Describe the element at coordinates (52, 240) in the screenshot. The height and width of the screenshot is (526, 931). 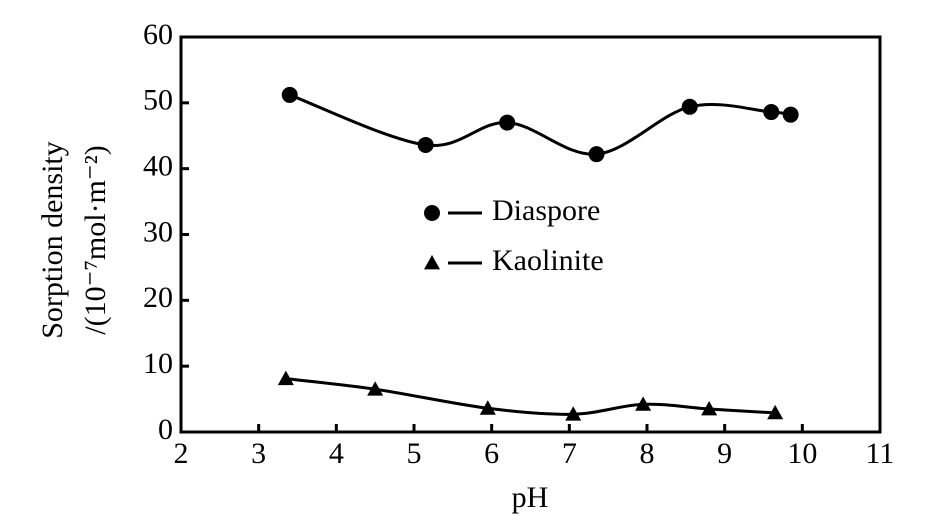
I see `y-axis-label: Sorption density` at that location.